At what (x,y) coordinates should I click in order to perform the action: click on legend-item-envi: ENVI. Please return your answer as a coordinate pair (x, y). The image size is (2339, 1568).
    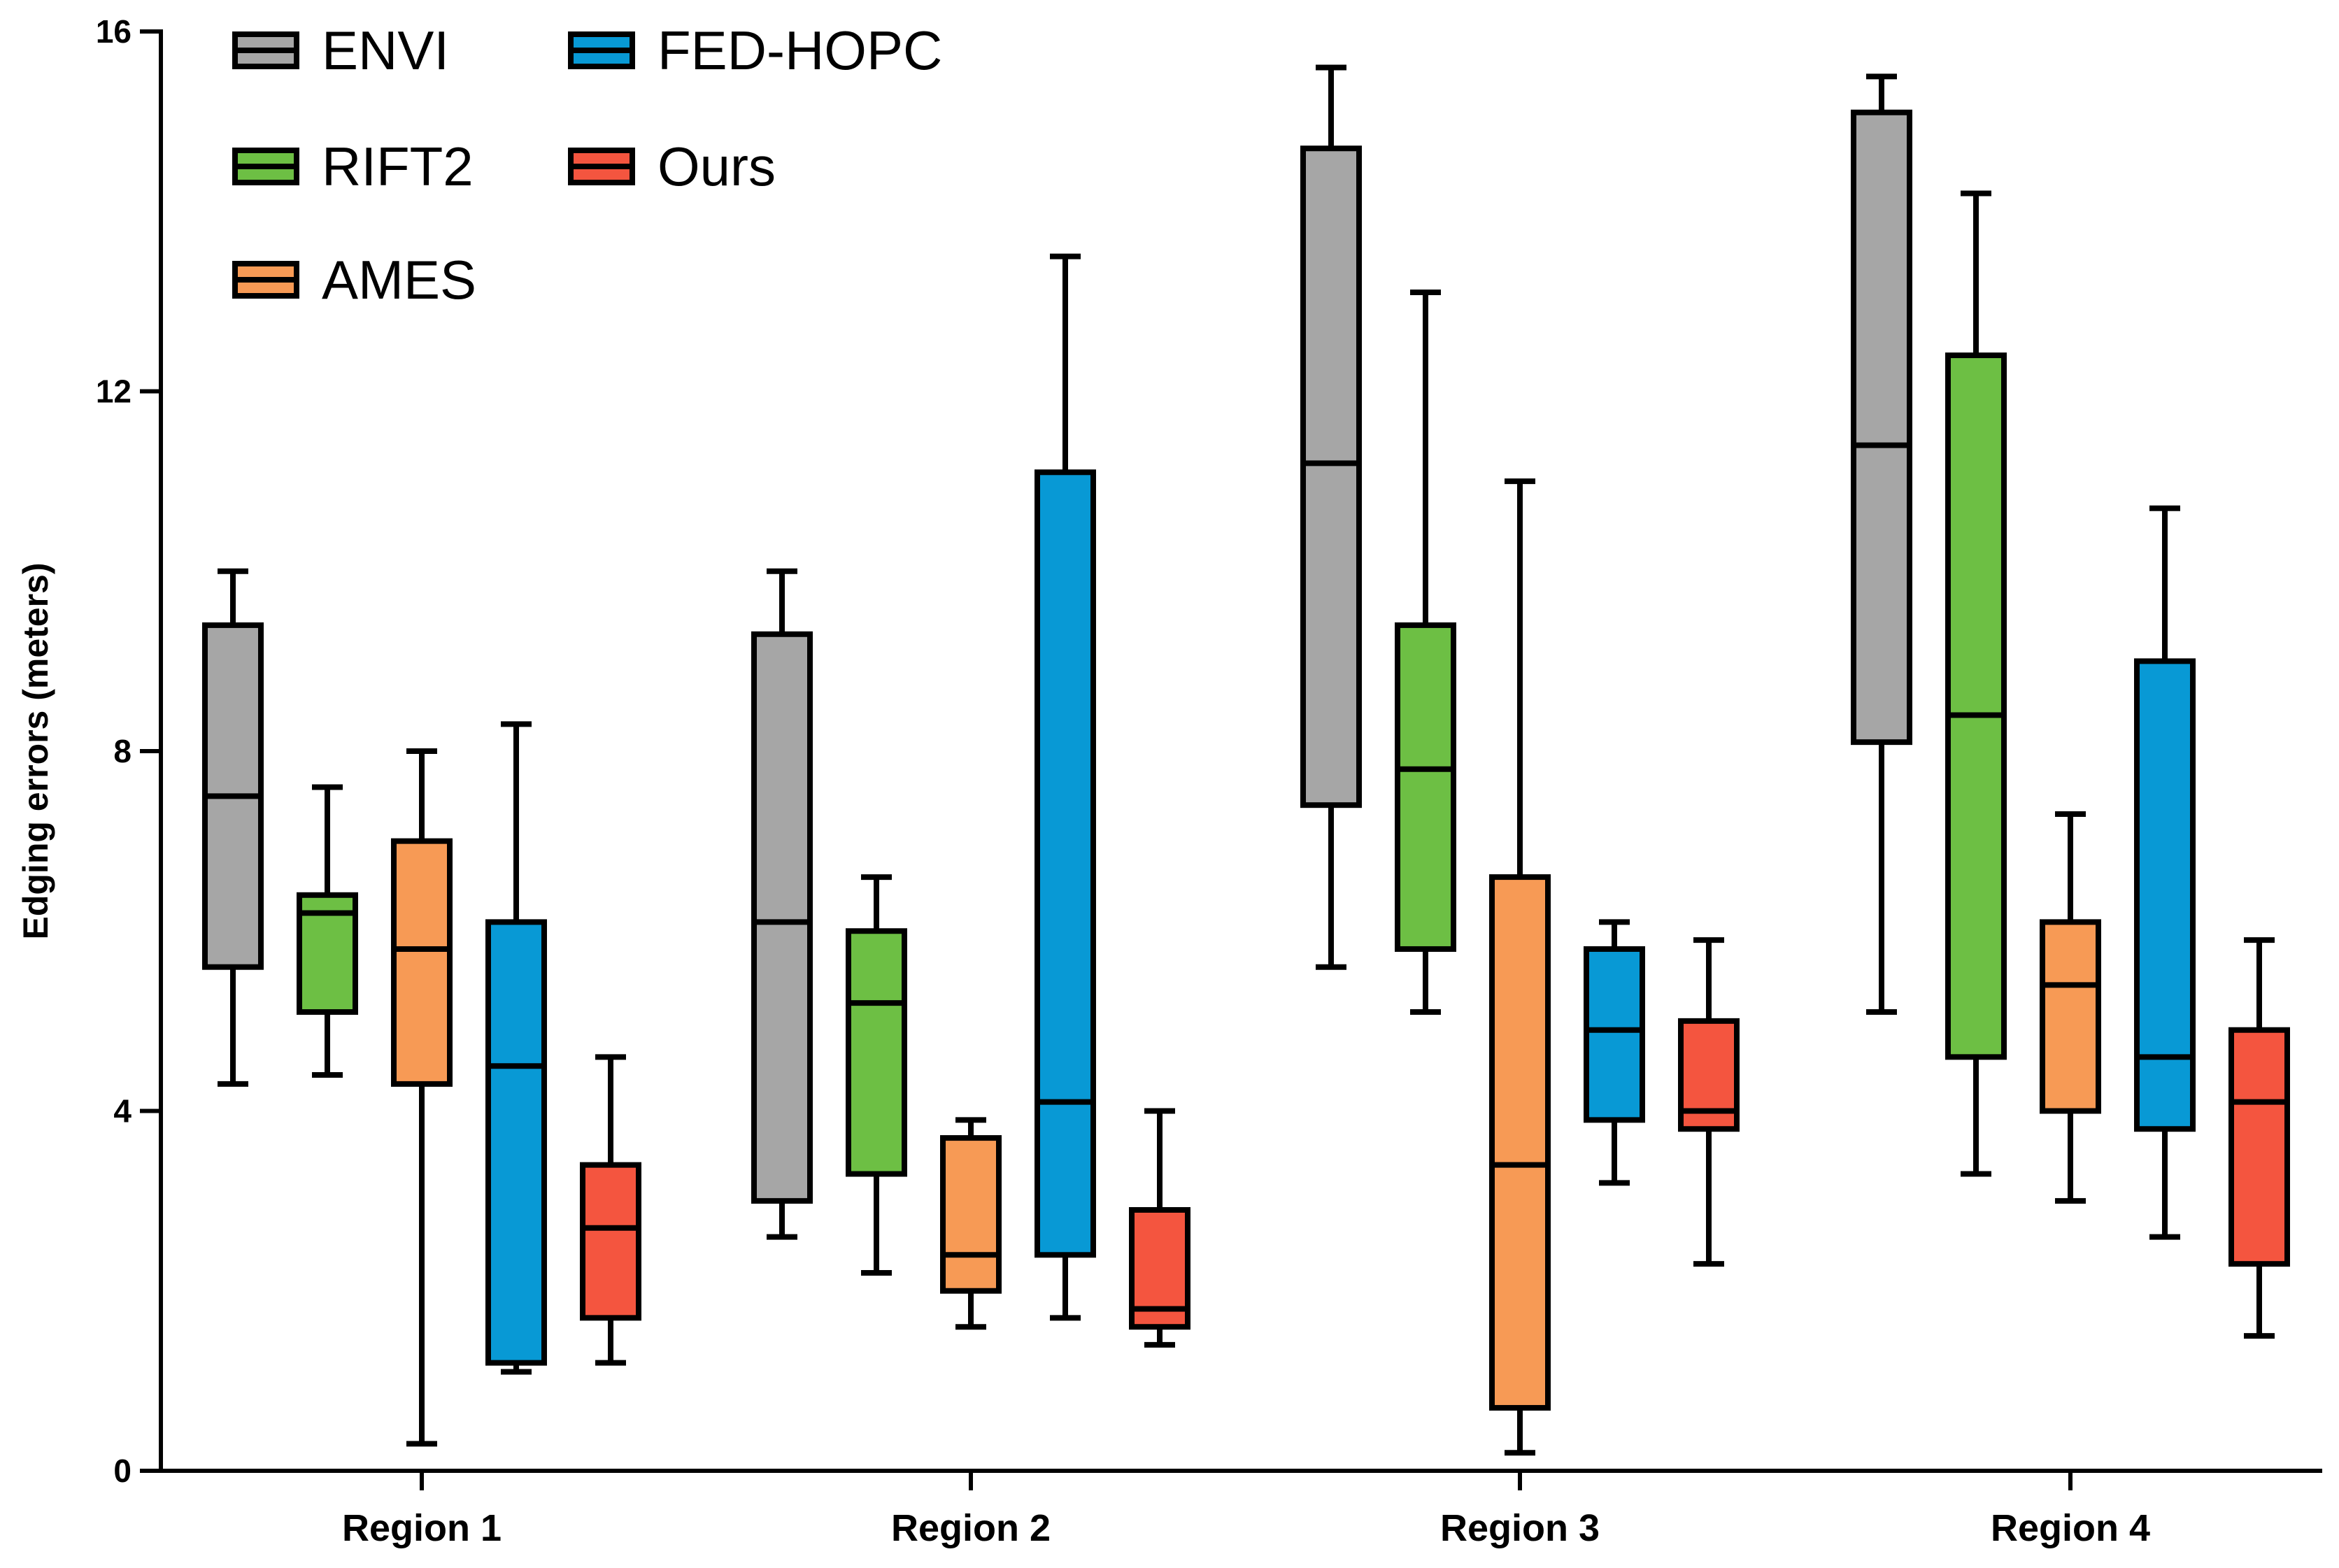
    Looking at the image, I should click on (340, 50).